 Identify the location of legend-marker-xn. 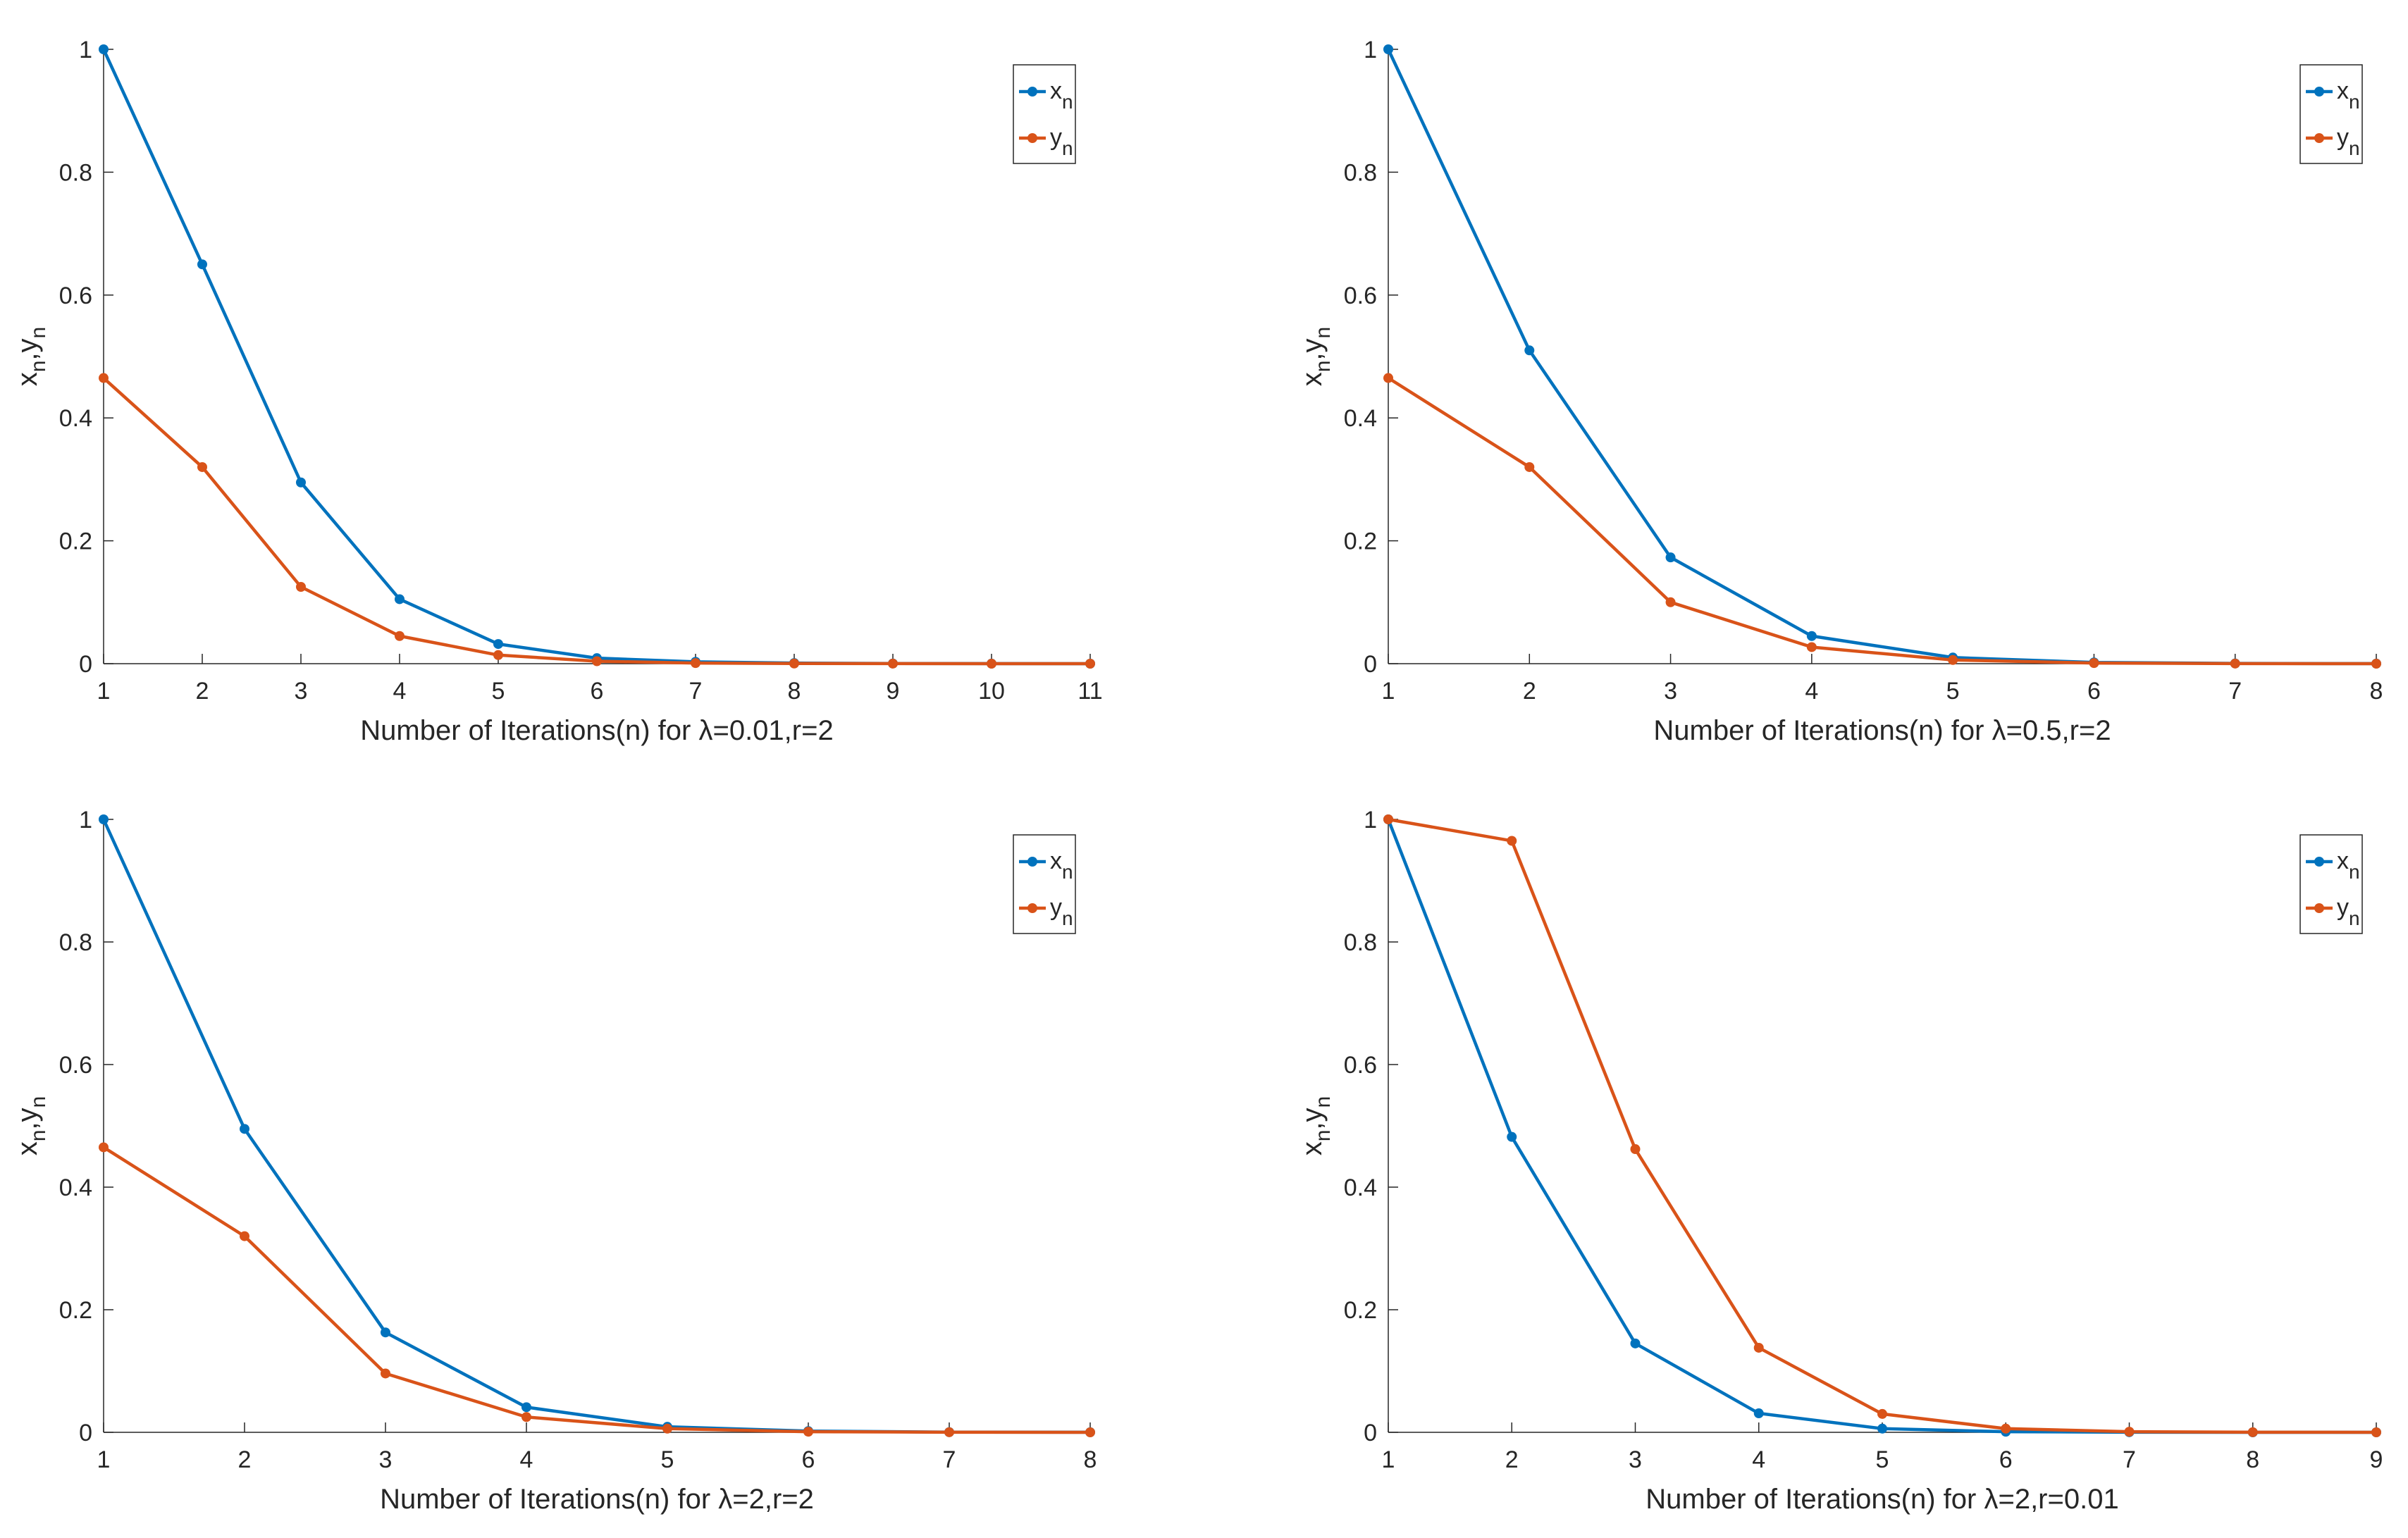
(1032, 862).